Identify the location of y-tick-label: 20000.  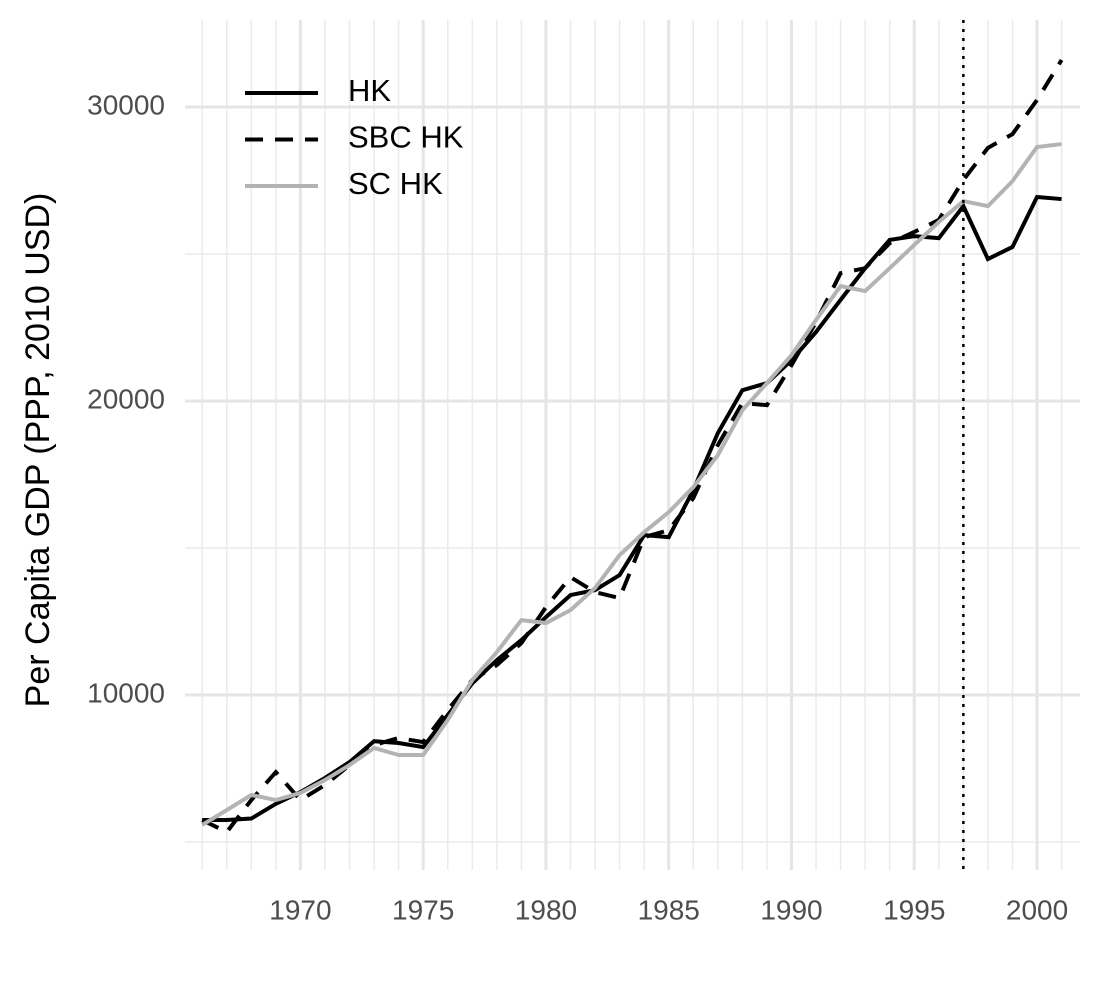
(126, 398).